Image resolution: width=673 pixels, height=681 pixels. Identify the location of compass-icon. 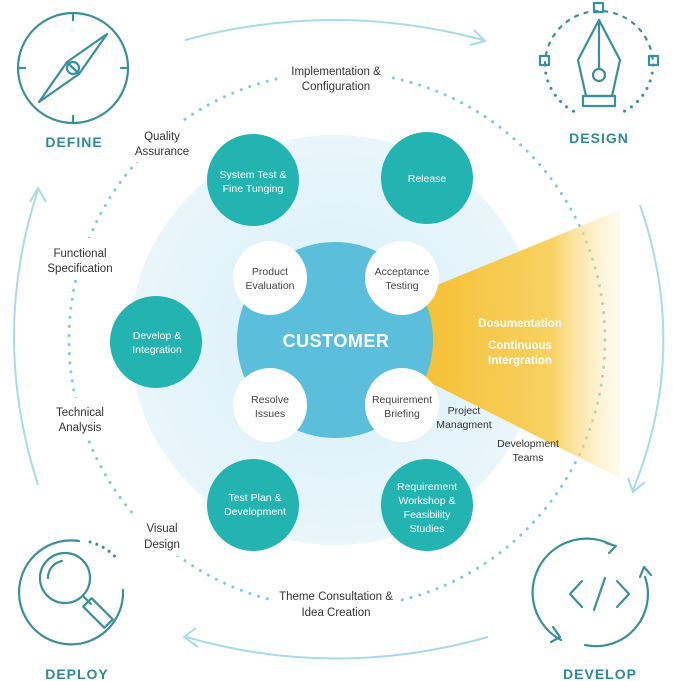
(73, 68).